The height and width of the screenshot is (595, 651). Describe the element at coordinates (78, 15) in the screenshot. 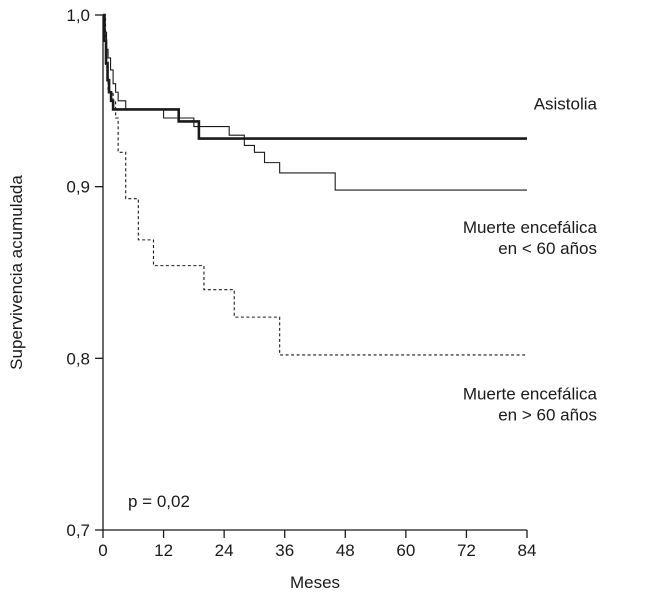

I see `y-tick-label: 1,0` at that location.